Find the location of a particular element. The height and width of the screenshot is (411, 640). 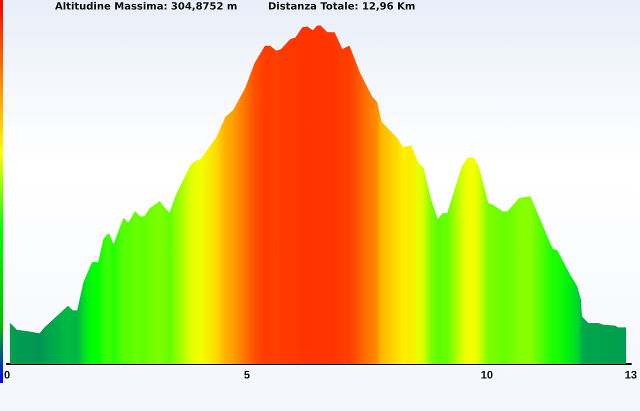

x-tick-label: 10 is located at coordinates (487, 376).